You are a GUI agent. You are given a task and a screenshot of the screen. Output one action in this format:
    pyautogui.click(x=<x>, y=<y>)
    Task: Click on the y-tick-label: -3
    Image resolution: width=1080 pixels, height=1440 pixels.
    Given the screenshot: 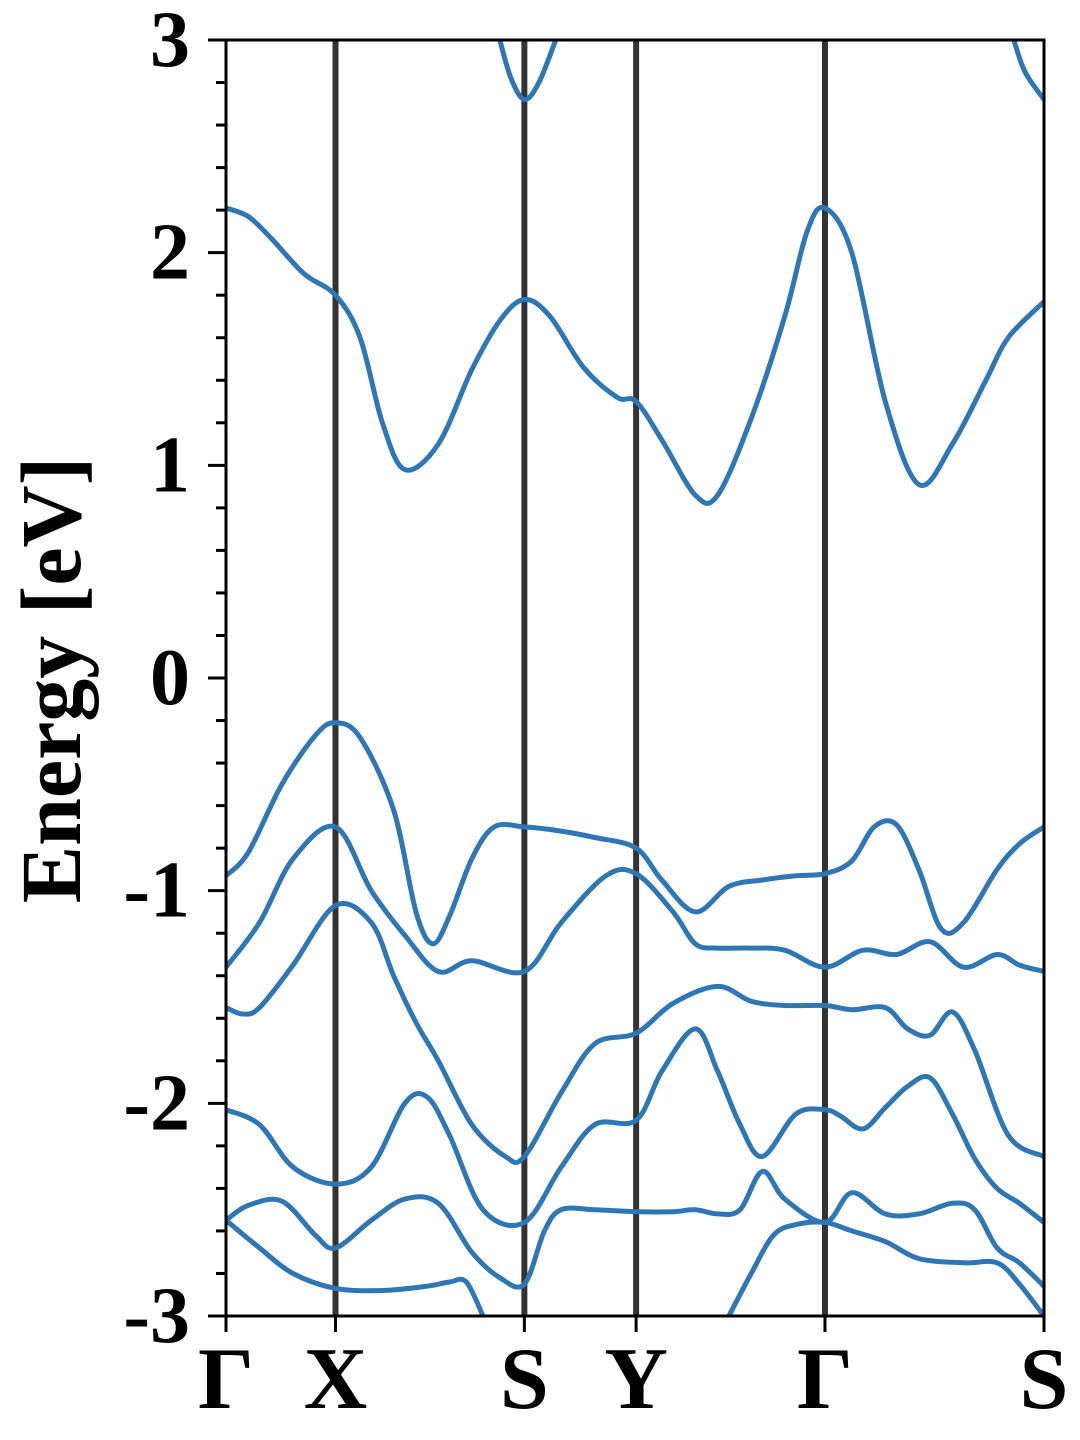 What is the action you would take?
    pyautogui.click(x=156, y=1316)
    